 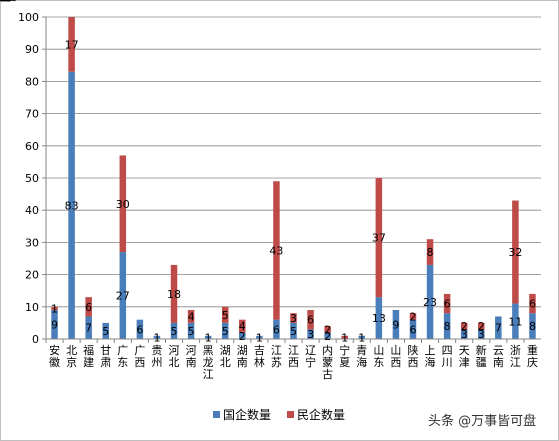 I want to click on y-tick-label: 50, so click(x=32, y=178).